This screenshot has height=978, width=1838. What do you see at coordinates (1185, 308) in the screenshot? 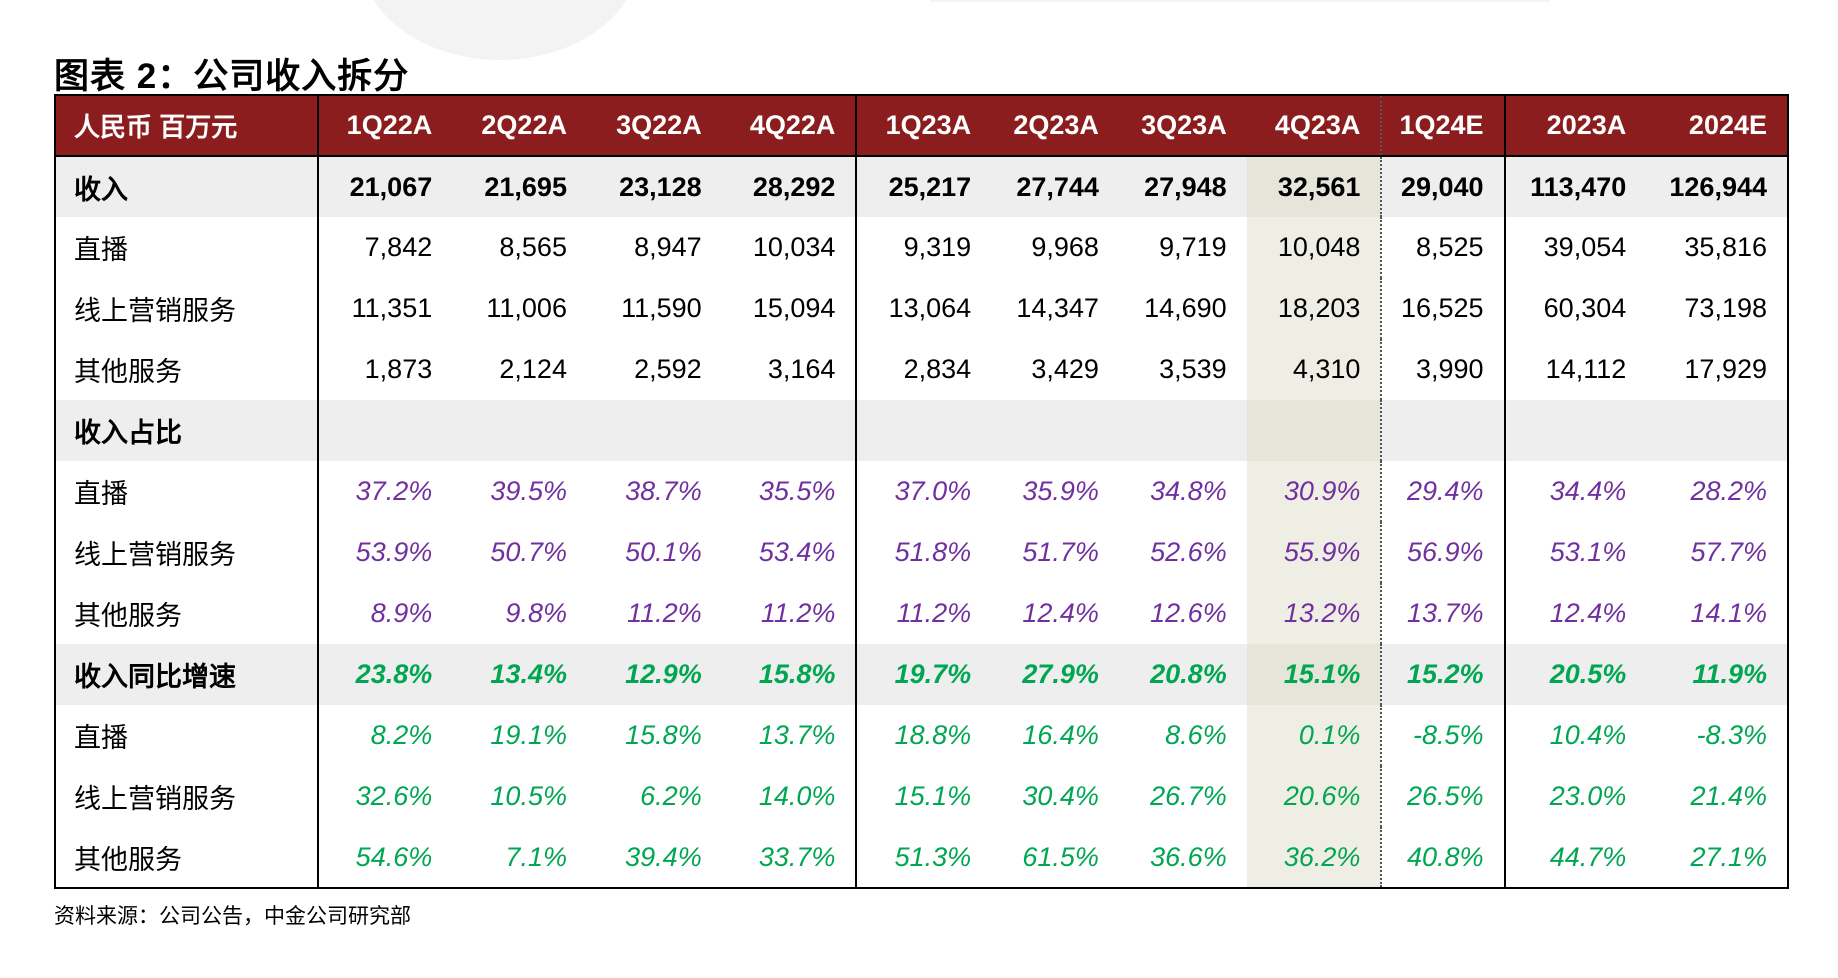
I see `table-cell: 14,690` at bounding box center [1185, 308].